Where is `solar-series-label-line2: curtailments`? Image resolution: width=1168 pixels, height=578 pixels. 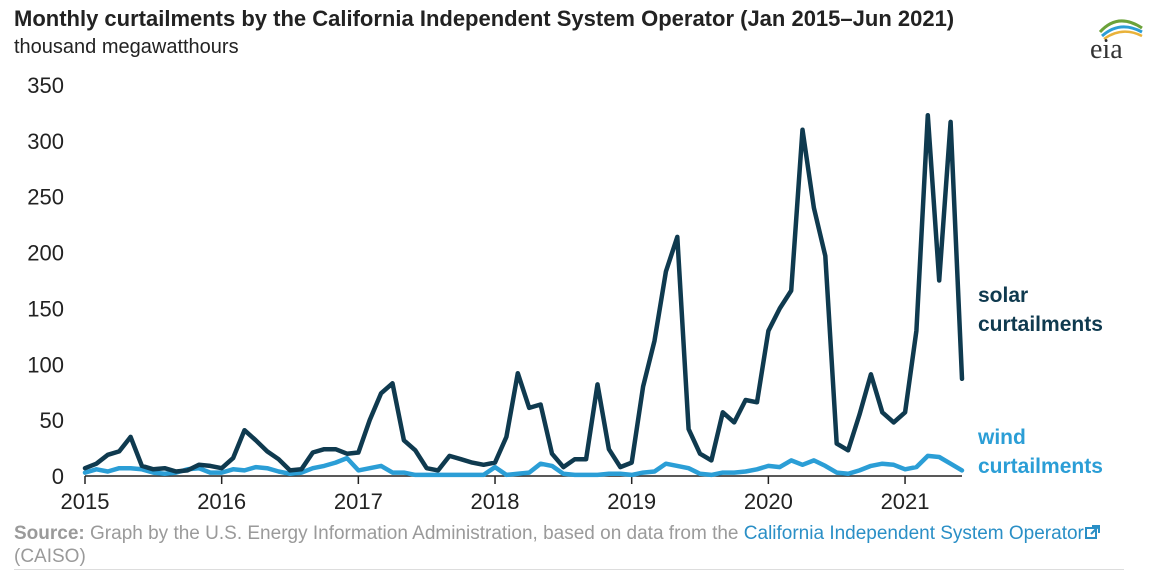
solar-series-label-line2: curtailments is located at coordinates (1040, 324).